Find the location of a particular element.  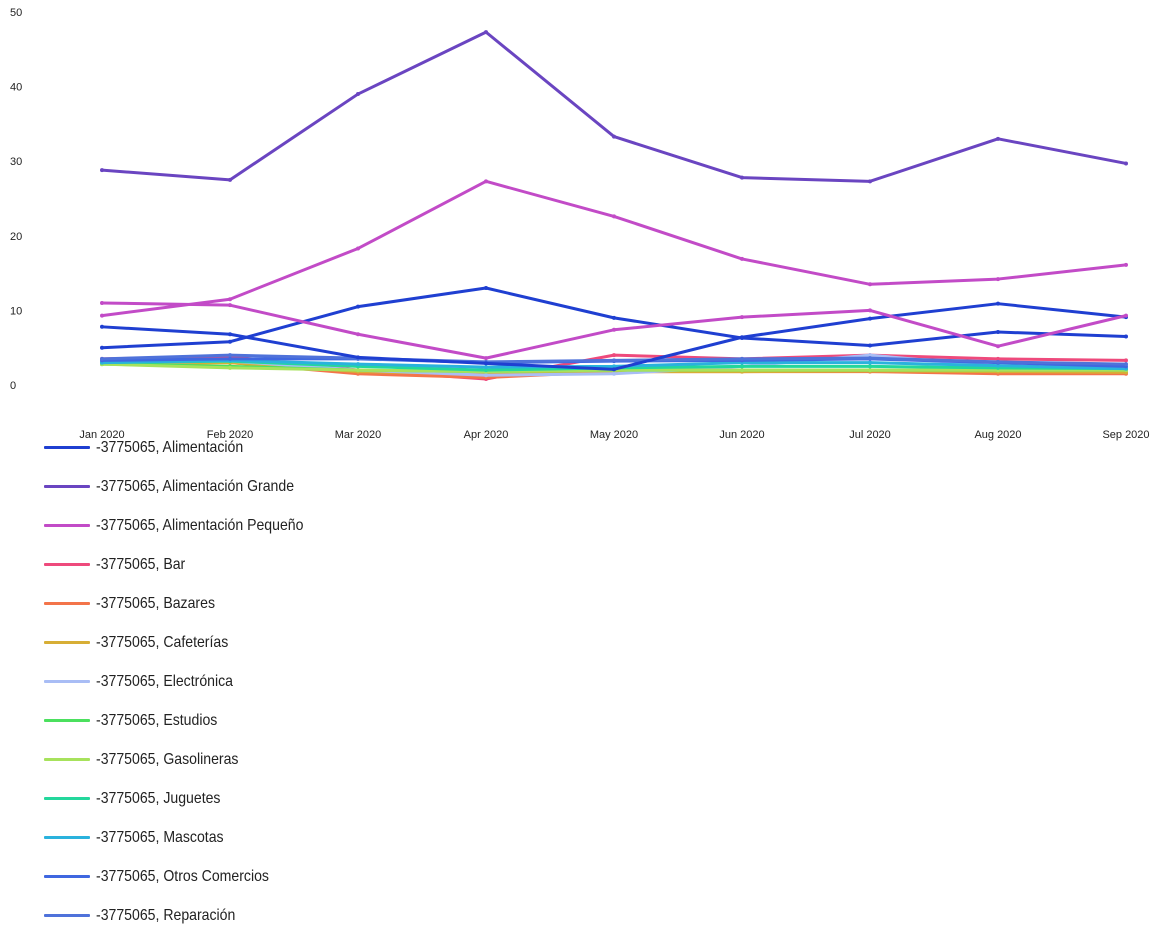

x-tick-label: Mar 2020 is located at coordinates (358, 435).